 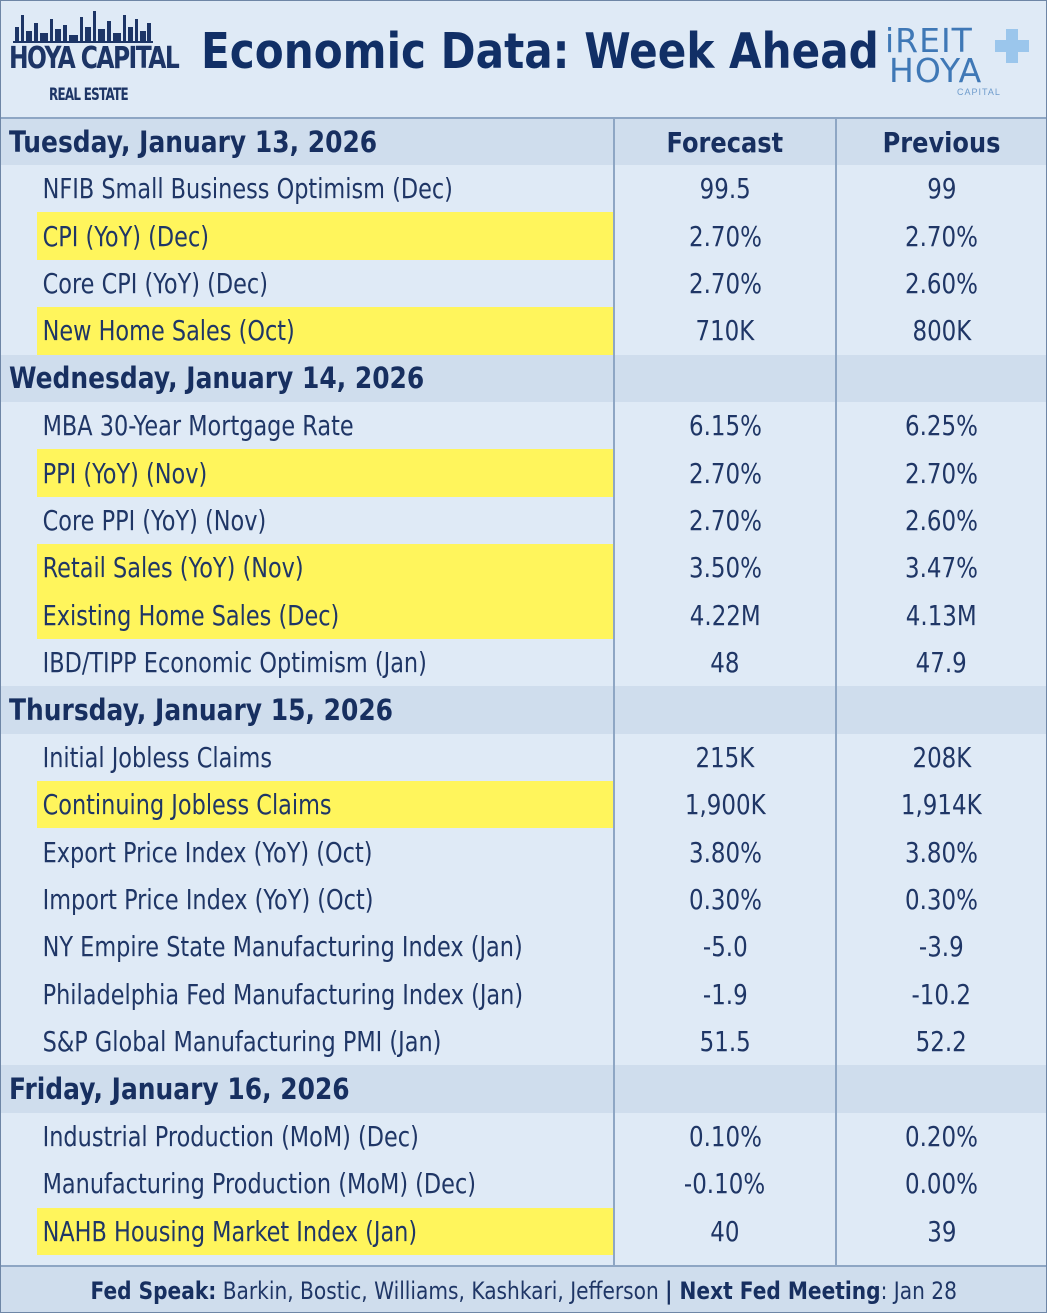 I want to click on plus-icon, so click(x=1012, y=46).